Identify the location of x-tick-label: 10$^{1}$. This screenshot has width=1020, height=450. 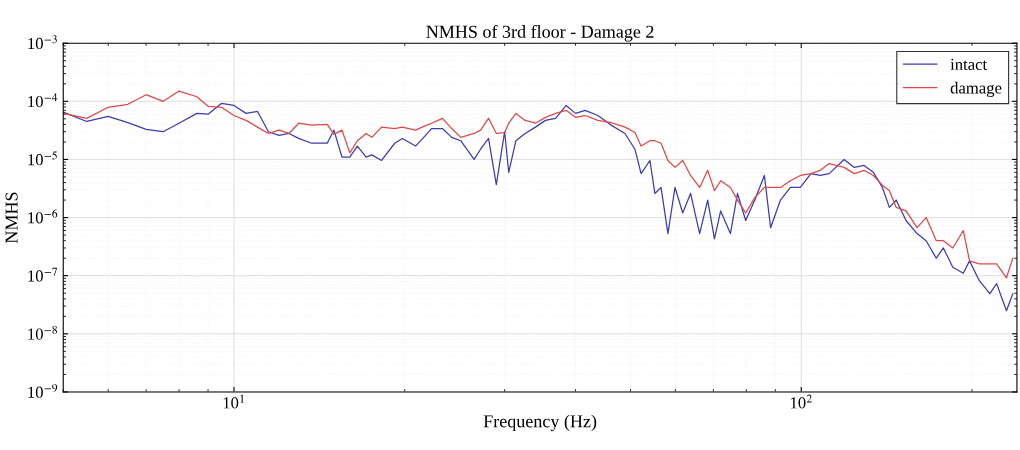
(233, 401).